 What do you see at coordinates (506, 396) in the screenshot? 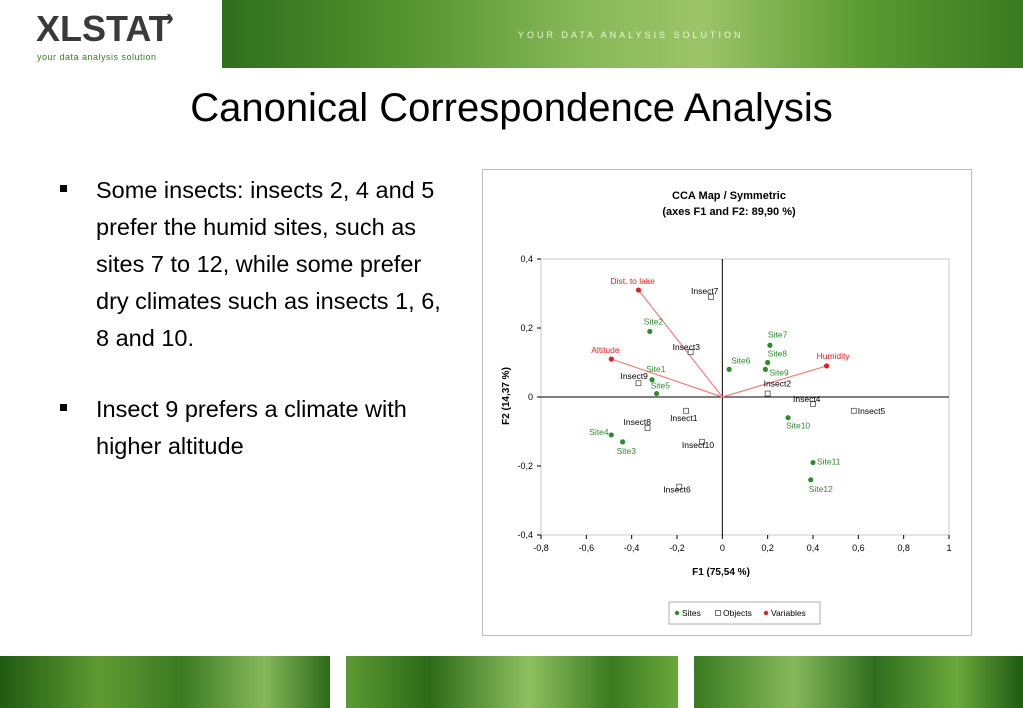
I see `y-axis-label: F2 (14,37 %)` at bounding box center [506, 396].